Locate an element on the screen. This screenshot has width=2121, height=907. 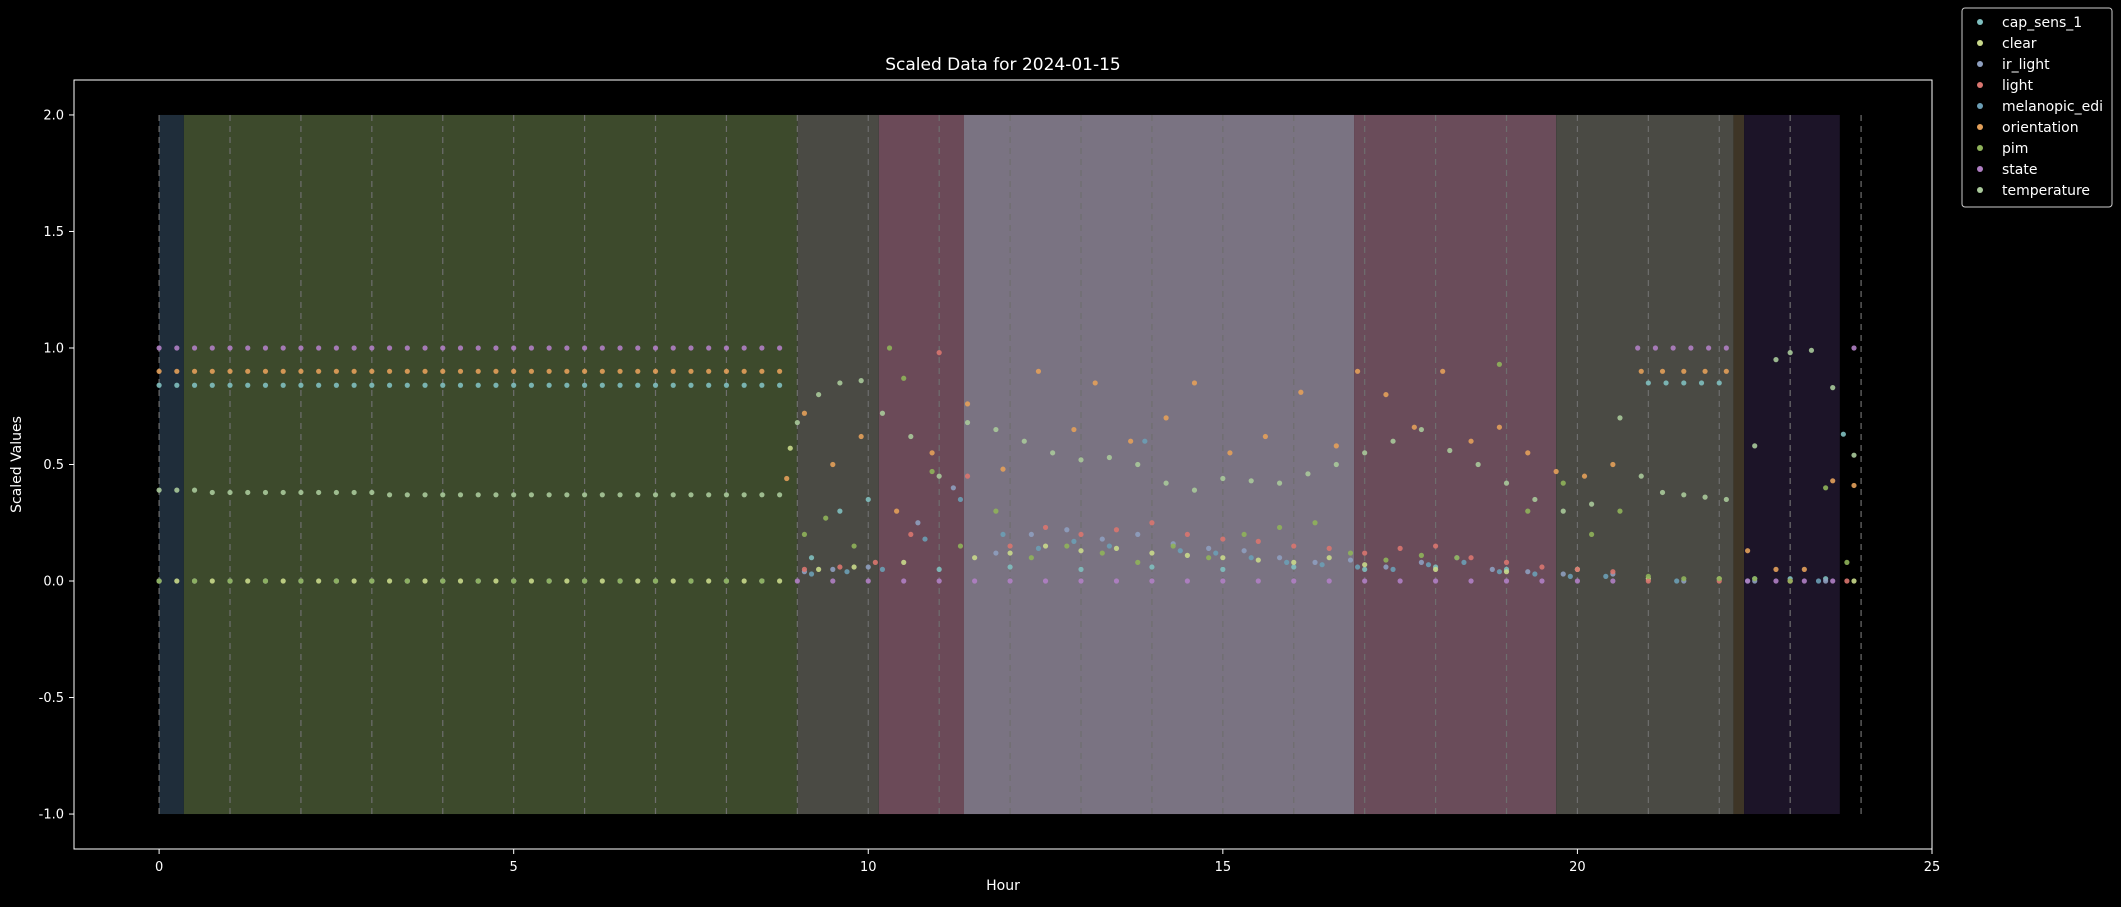
series-temperature is located at coordinates (1006, 430).